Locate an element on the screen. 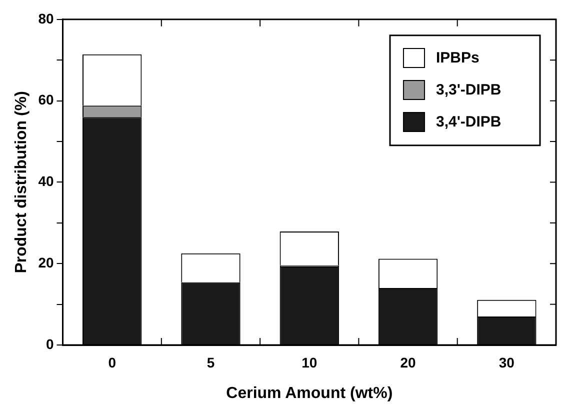  legend-label: IPBPs is located at coordinates (458, 58).